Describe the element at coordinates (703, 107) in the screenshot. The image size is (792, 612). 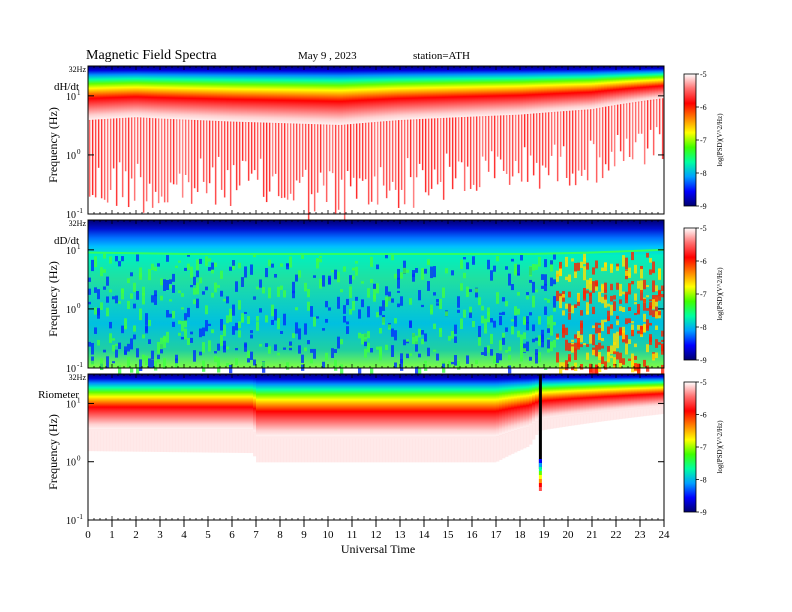
I see `colorbar-tick-label: -6` at that location.